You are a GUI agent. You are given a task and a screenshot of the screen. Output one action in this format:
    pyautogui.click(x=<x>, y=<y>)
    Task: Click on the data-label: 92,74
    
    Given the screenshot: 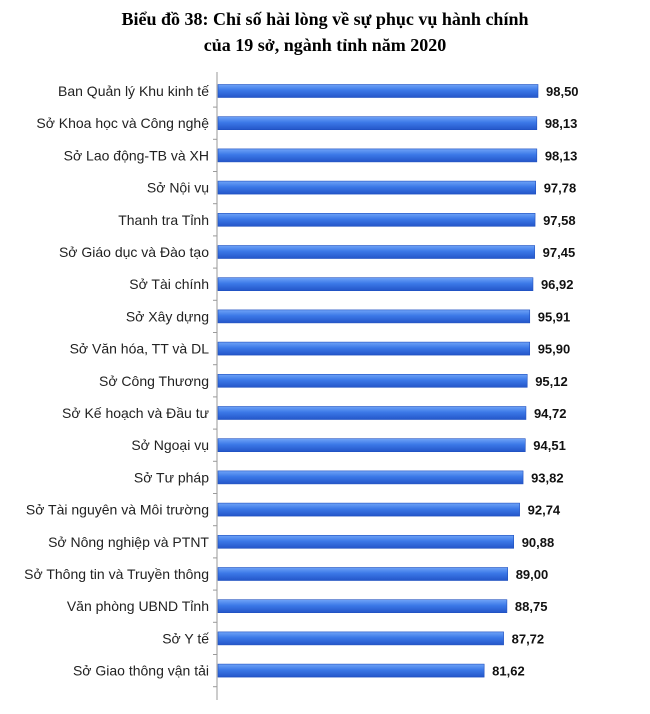 What is the action you would take?
    pyautogui.click(x=544, y=510)
    